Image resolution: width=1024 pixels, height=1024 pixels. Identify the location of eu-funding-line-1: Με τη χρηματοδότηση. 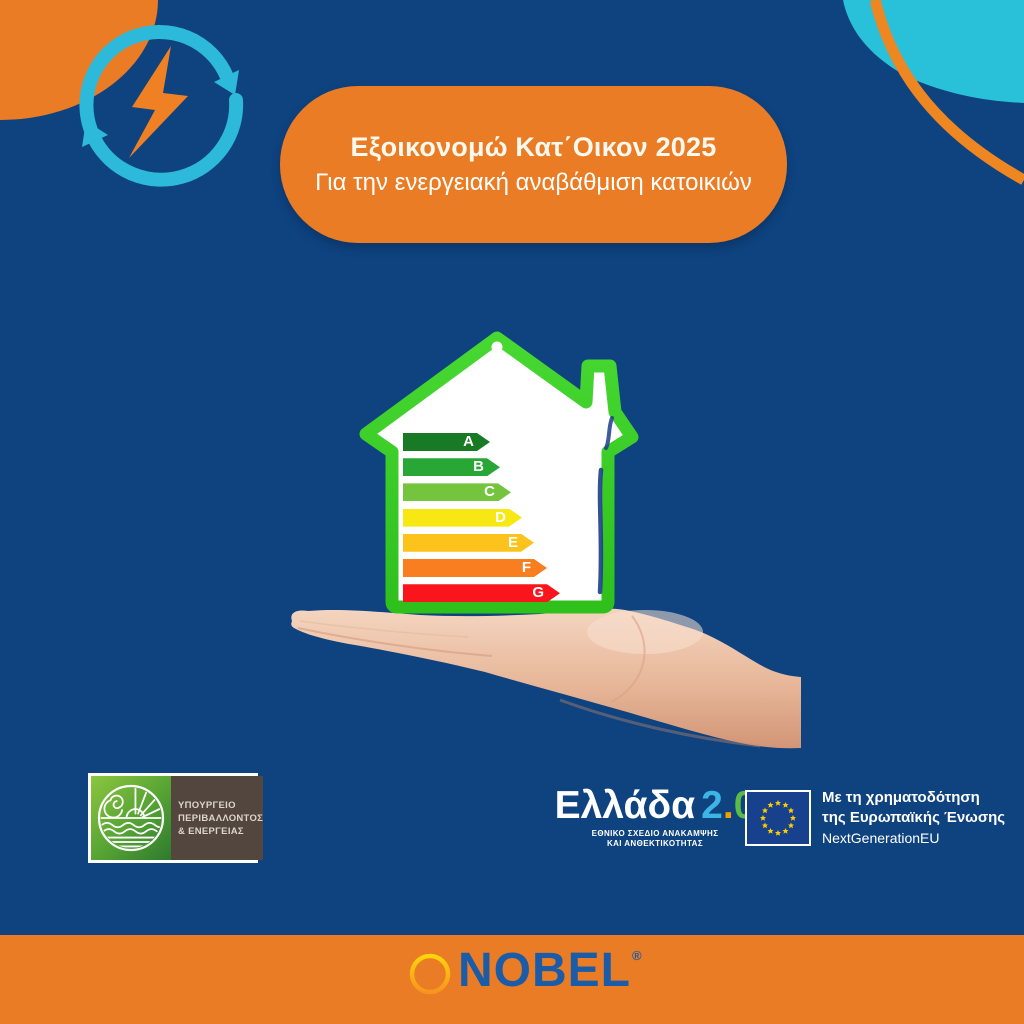
(901, 797).